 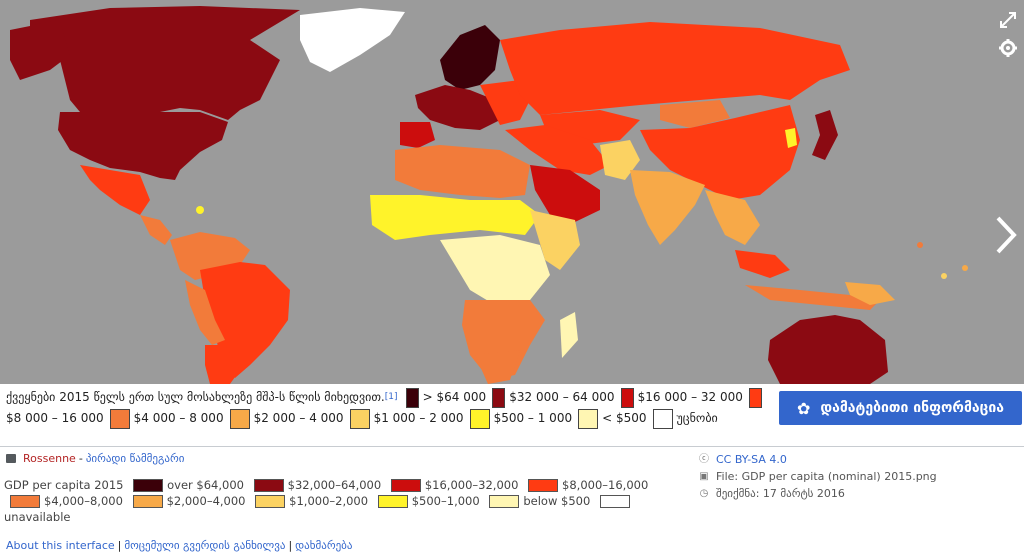 What do you see at coordinates (495, 270) in the screenshot?
I see `map-central-africa` at bounding box center [495, 270].